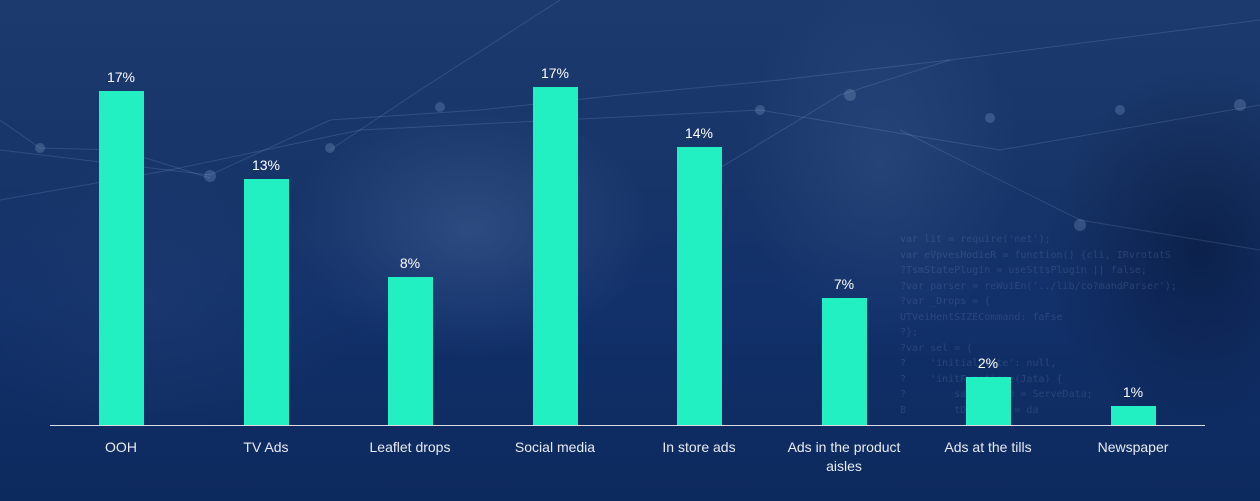 This screenshot has height=501, width=1260. I want to click on value-label-social-media: 17%, so click(555, 73).